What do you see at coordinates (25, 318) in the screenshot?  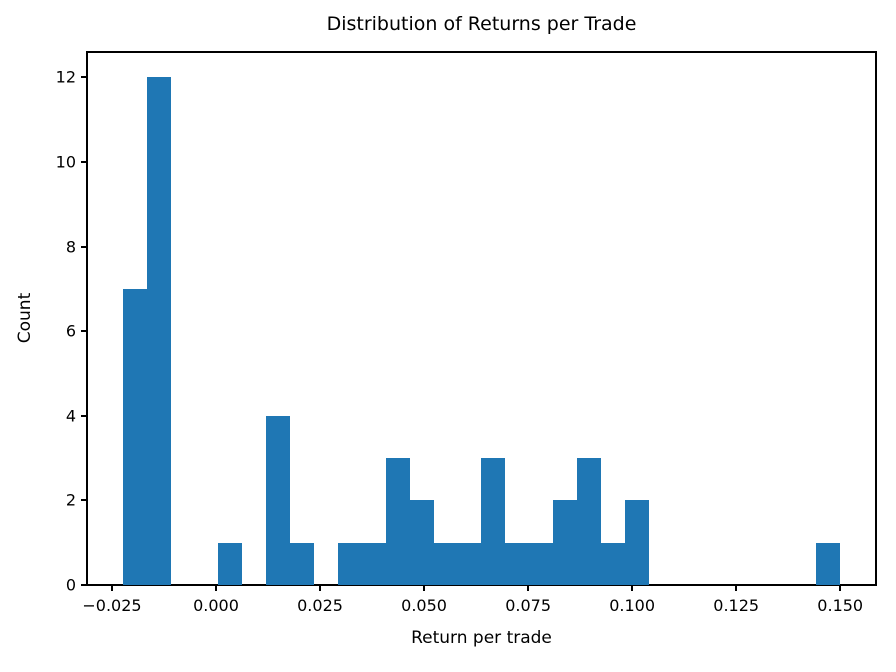 I see `y-axis-label: Count` at bounding box center [25, 318].